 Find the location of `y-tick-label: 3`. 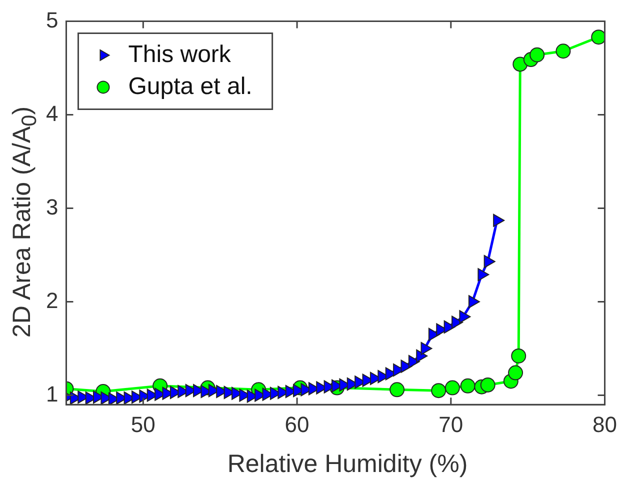

y-tick-label: 3 is located at coordinates (52, 207).